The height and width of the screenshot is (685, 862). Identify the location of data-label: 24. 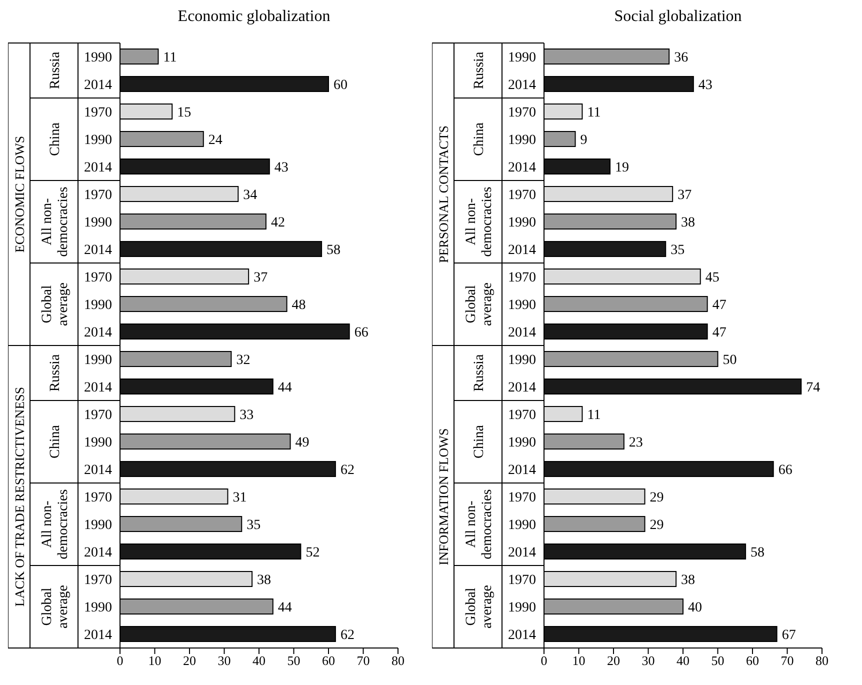
(215, 140).